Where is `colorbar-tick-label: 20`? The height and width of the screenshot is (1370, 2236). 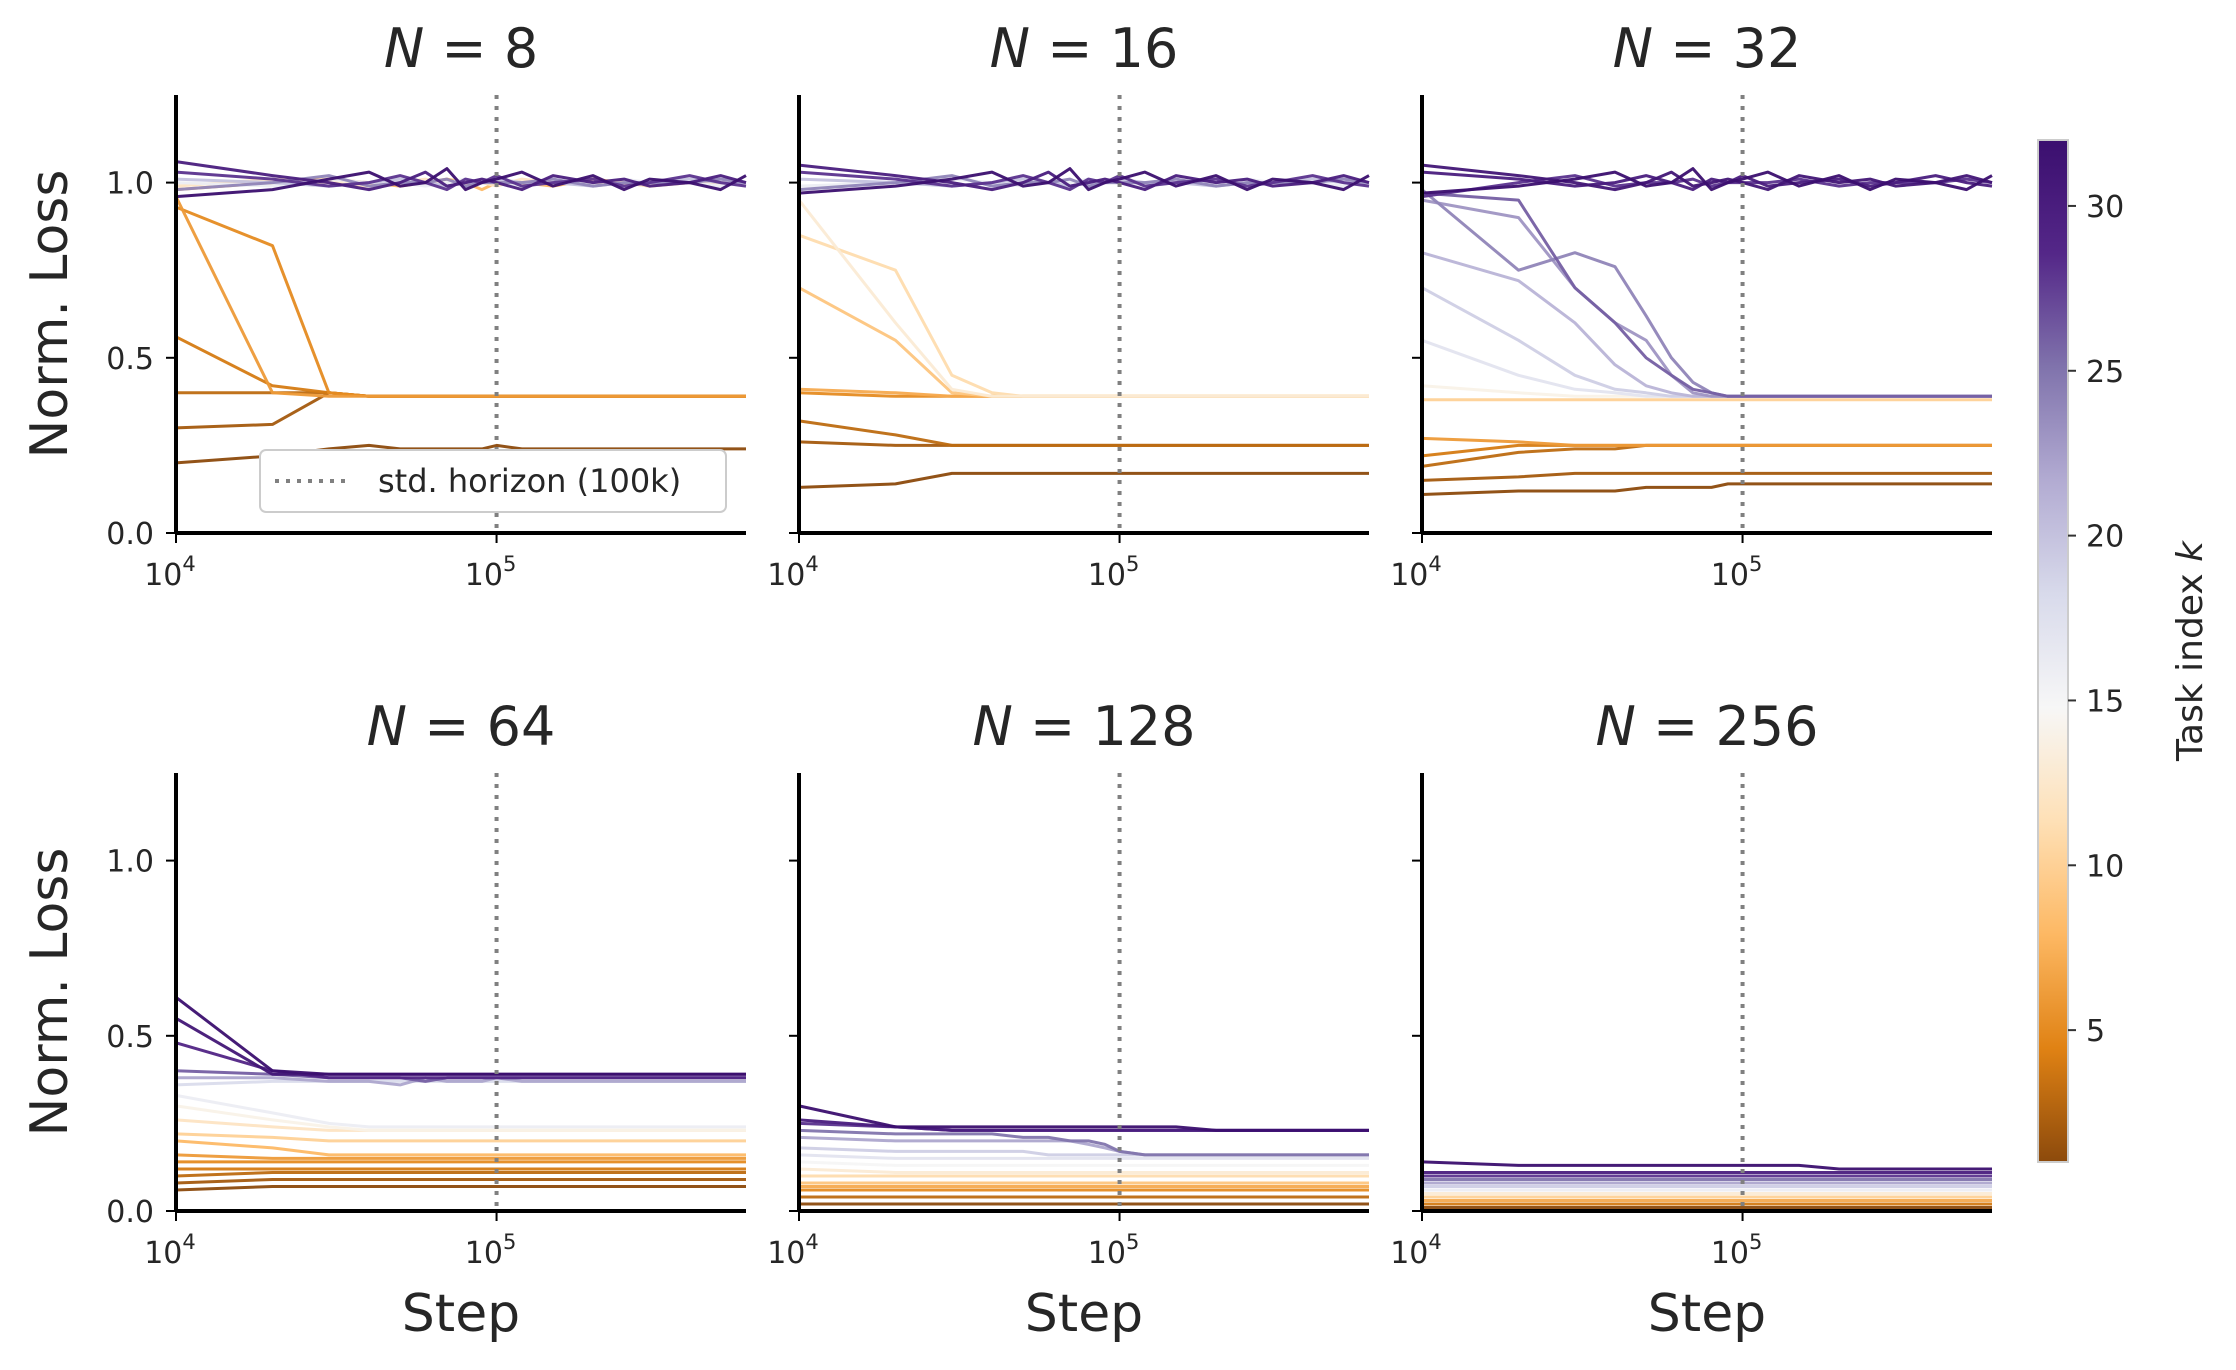 colorbar-tick-label: 20 is located at coordinates (2105, 537).